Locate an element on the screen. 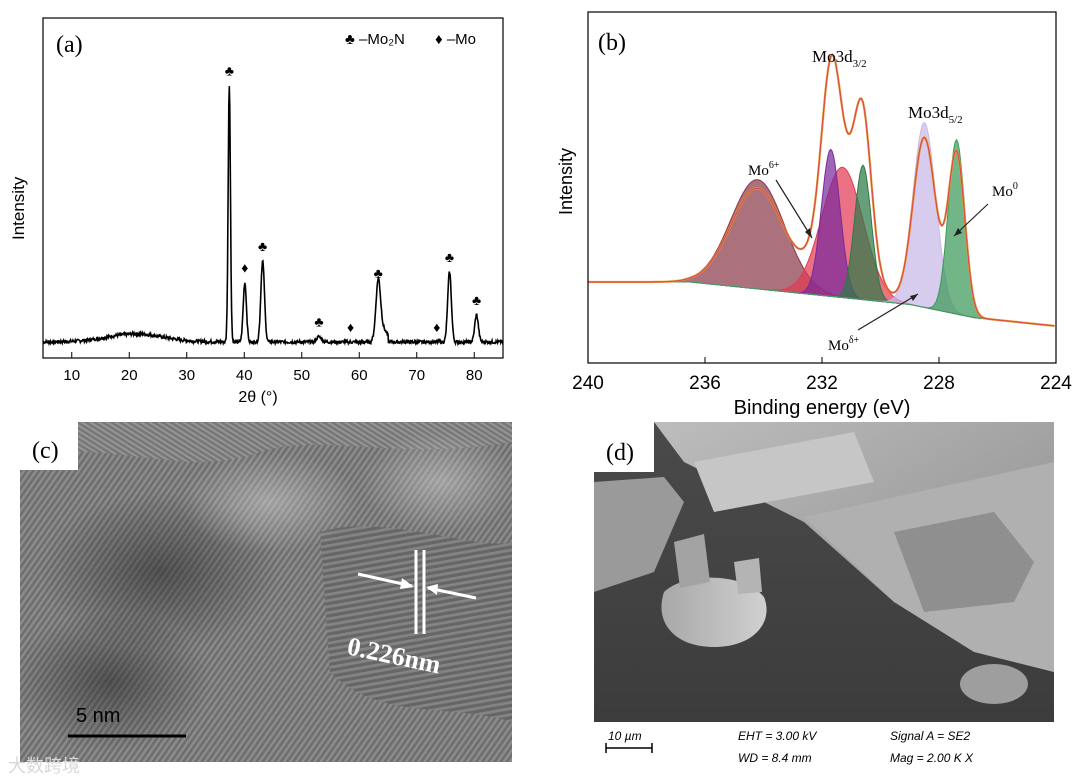  sem-scale-label: 10 µm is located at coordinates (625, 736).